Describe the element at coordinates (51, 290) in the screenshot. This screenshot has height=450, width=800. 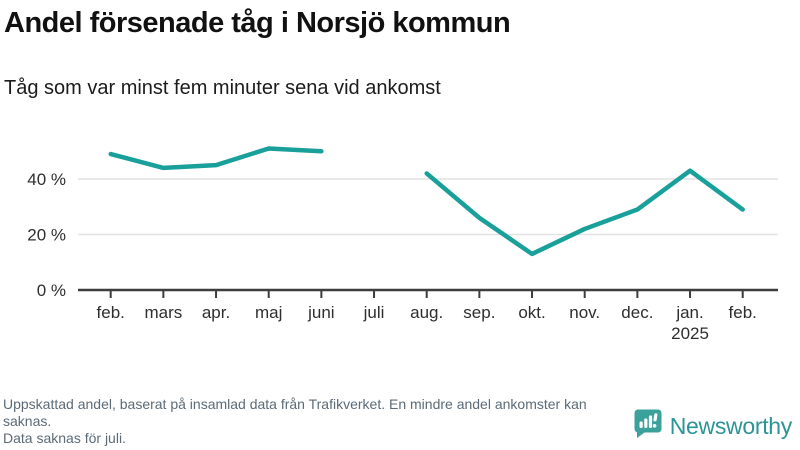
I see `svg-text: 0 %` at that location.